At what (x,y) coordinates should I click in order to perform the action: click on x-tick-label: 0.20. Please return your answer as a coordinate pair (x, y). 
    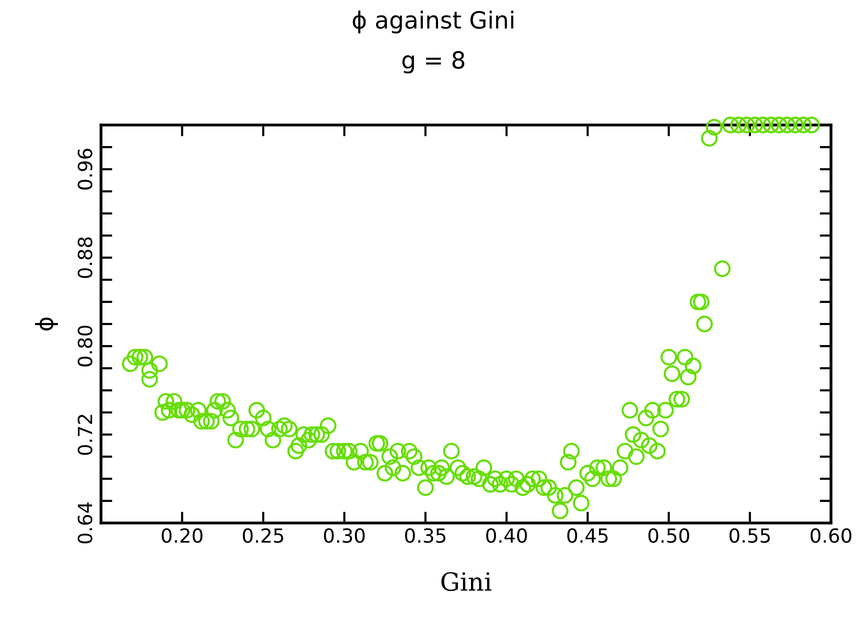
    Looking at the image, I should click on (182, 535).